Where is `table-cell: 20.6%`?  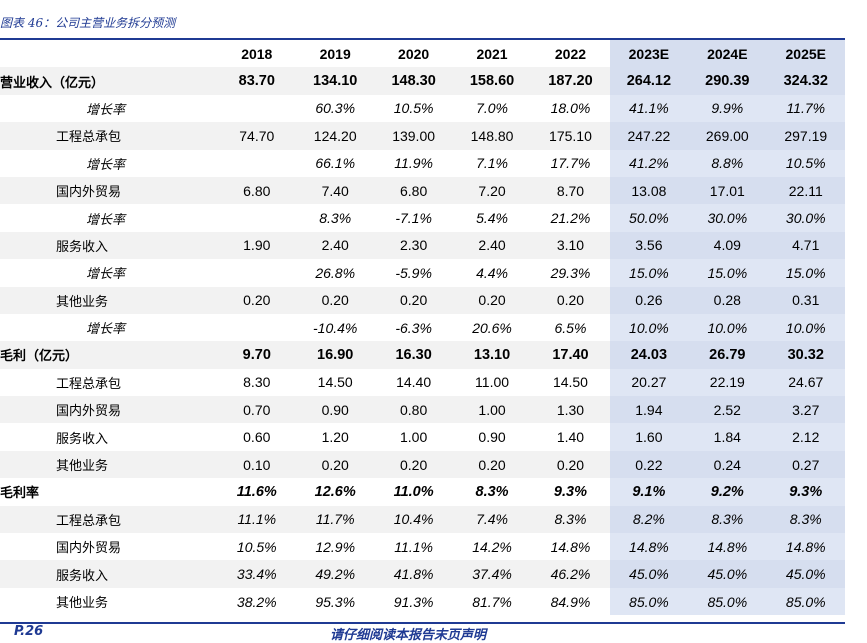
table-cell: 20.6% is located at coordinates (492, 327).